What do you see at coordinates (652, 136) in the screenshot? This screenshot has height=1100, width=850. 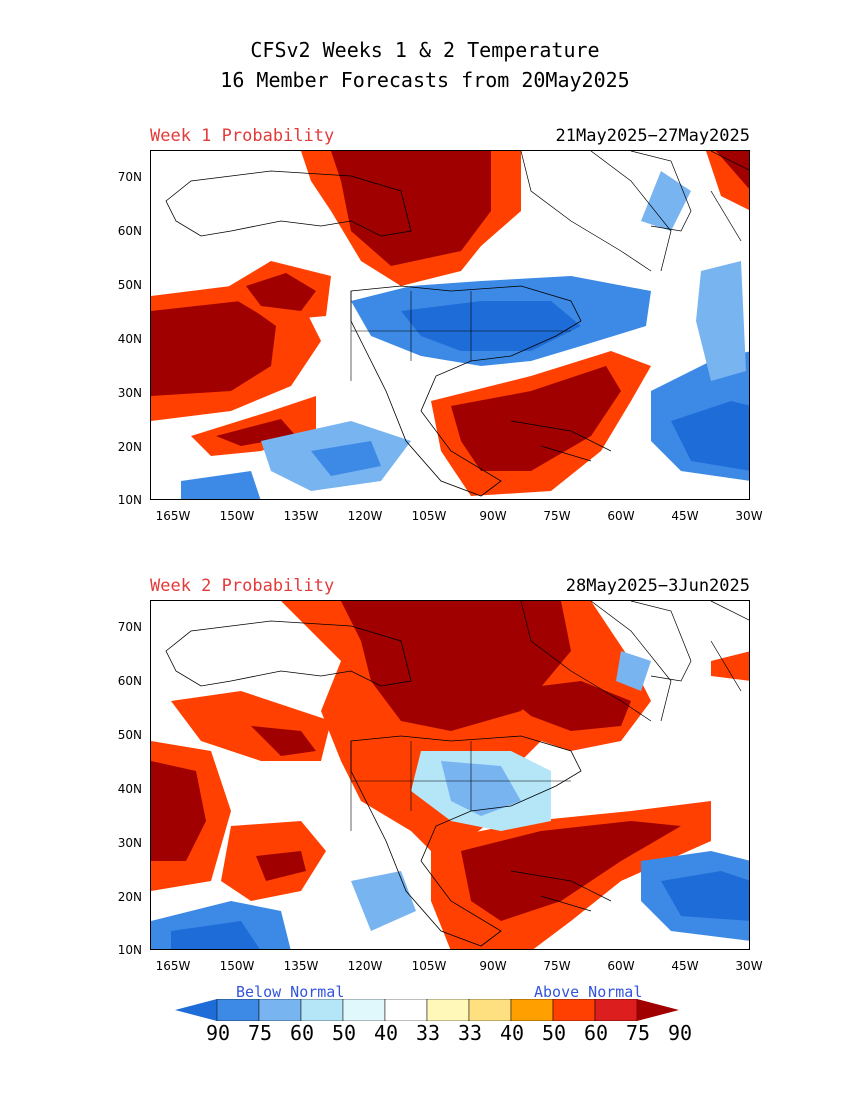 I see `week1-dates: 21May2025−27May2025` at bounding box center [652, 136].